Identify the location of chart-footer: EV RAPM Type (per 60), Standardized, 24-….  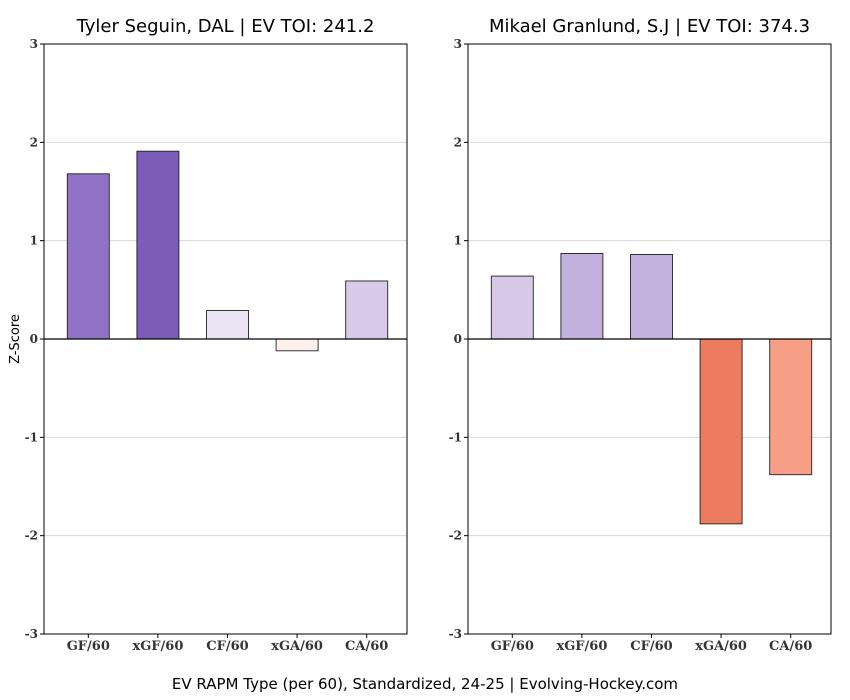
(425, 684).